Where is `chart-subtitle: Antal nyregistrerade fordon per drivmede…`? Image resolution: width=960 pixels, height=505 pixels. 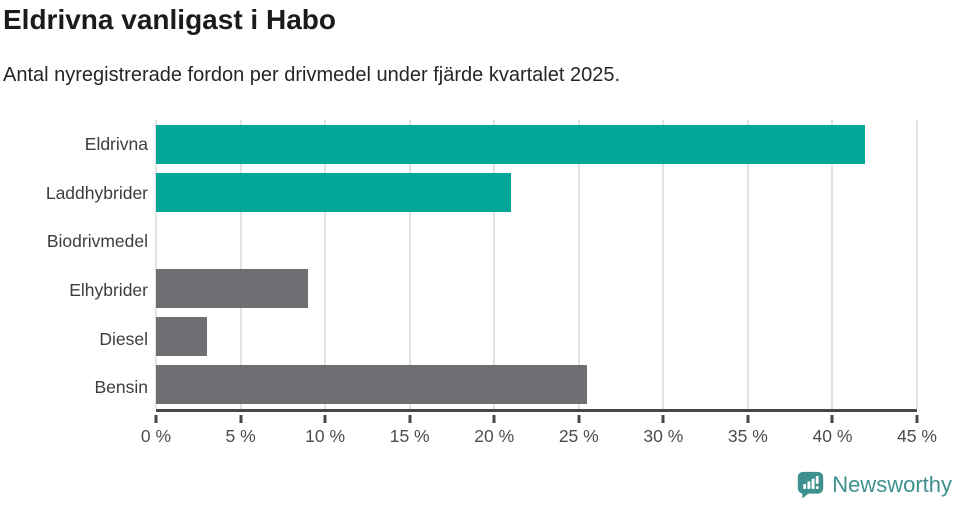 chart-subtitle: Antal nyregistrerade fordon per drivmede… is located at coordinates (312, 75).